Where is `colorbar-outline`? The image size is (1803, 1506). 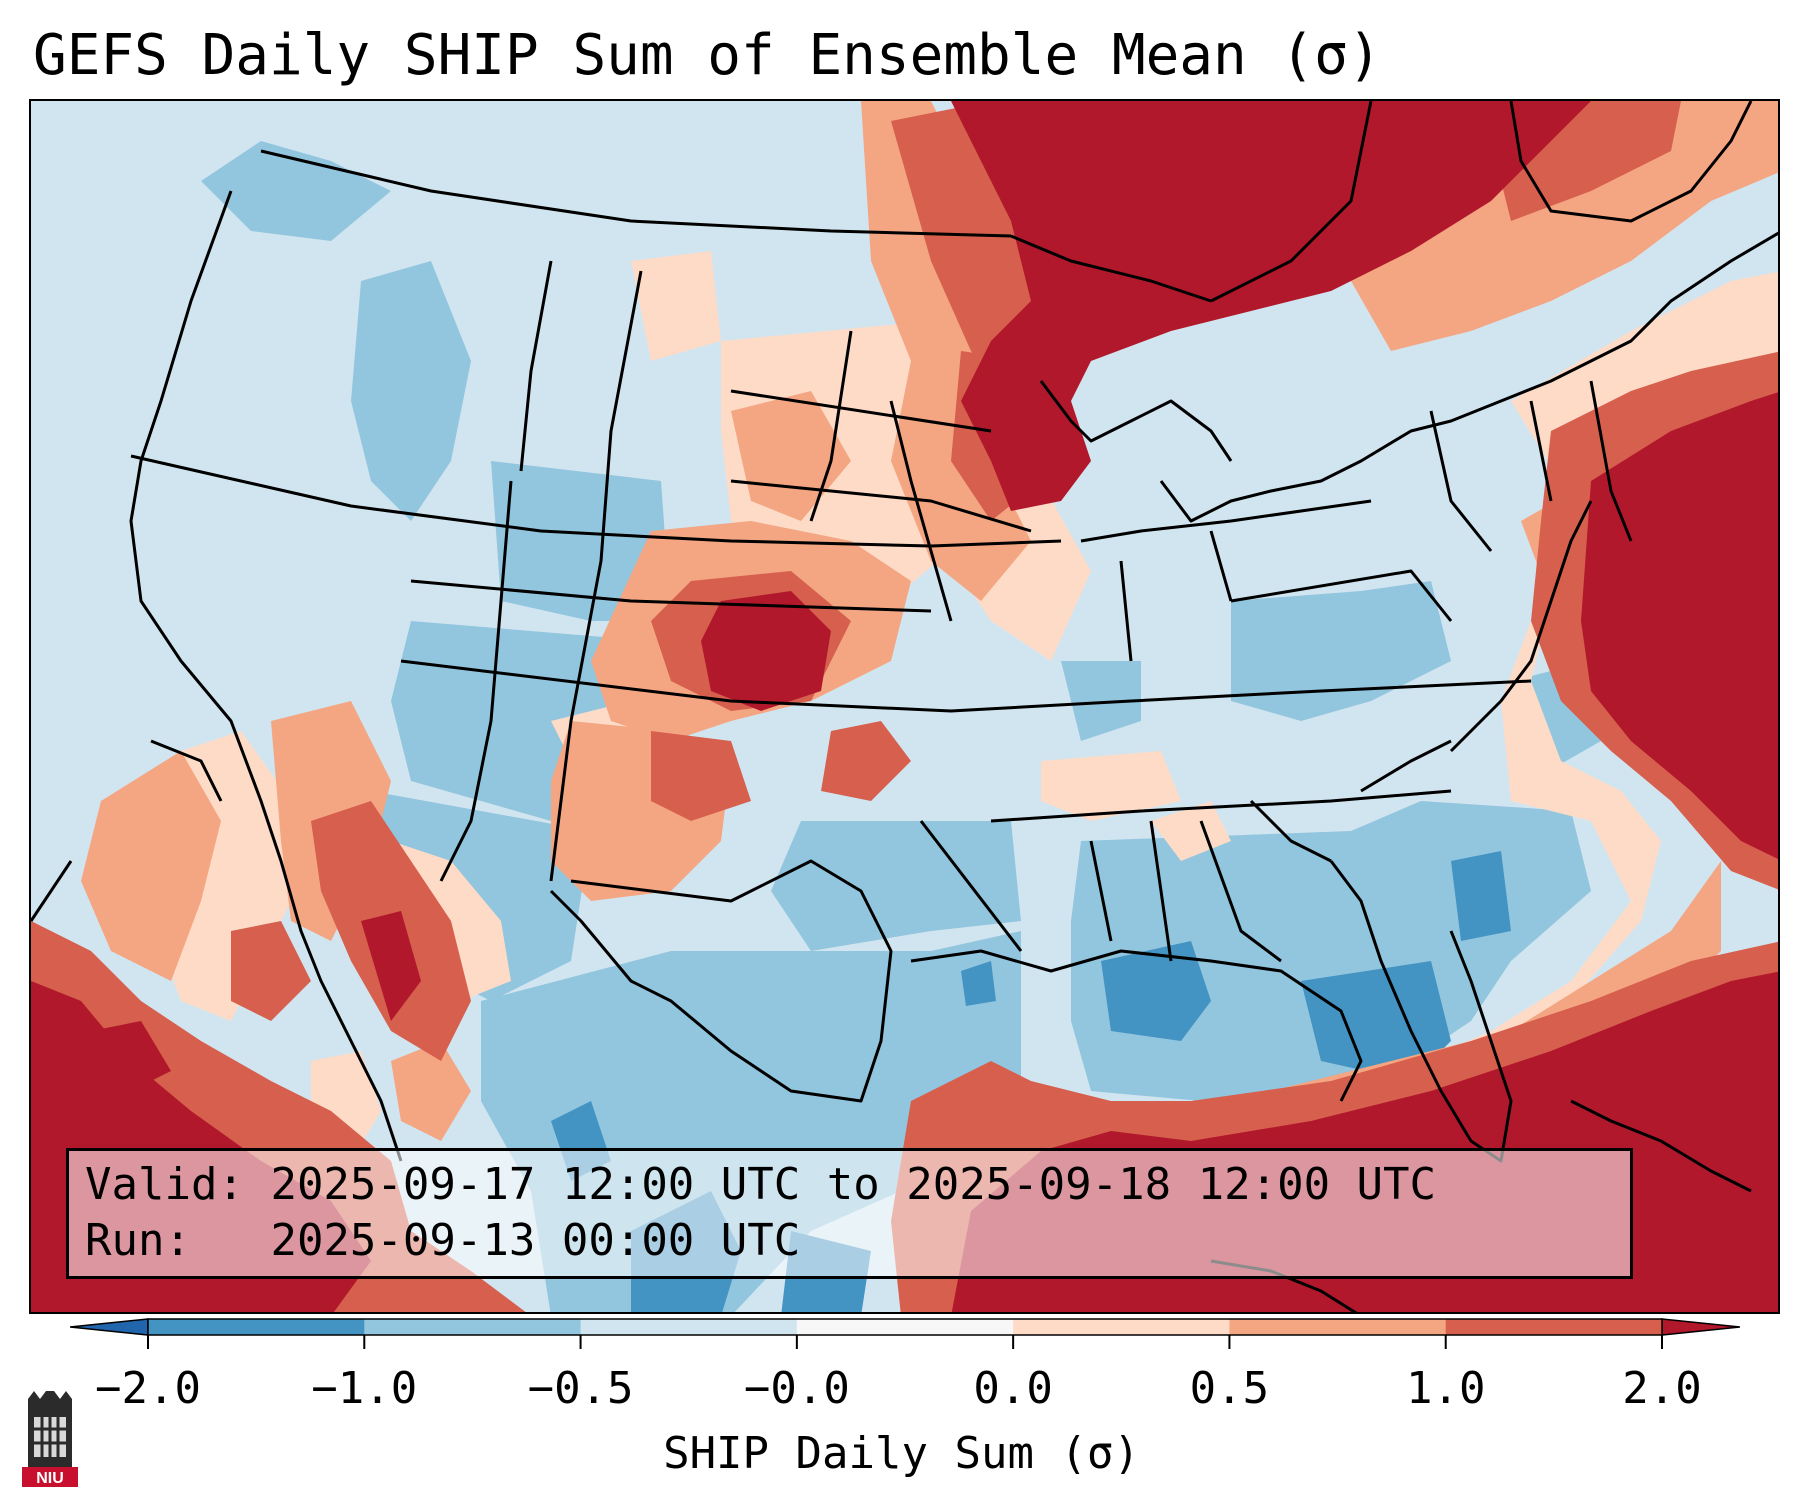 colorbar-outline is located at coordinates (905, 1327).